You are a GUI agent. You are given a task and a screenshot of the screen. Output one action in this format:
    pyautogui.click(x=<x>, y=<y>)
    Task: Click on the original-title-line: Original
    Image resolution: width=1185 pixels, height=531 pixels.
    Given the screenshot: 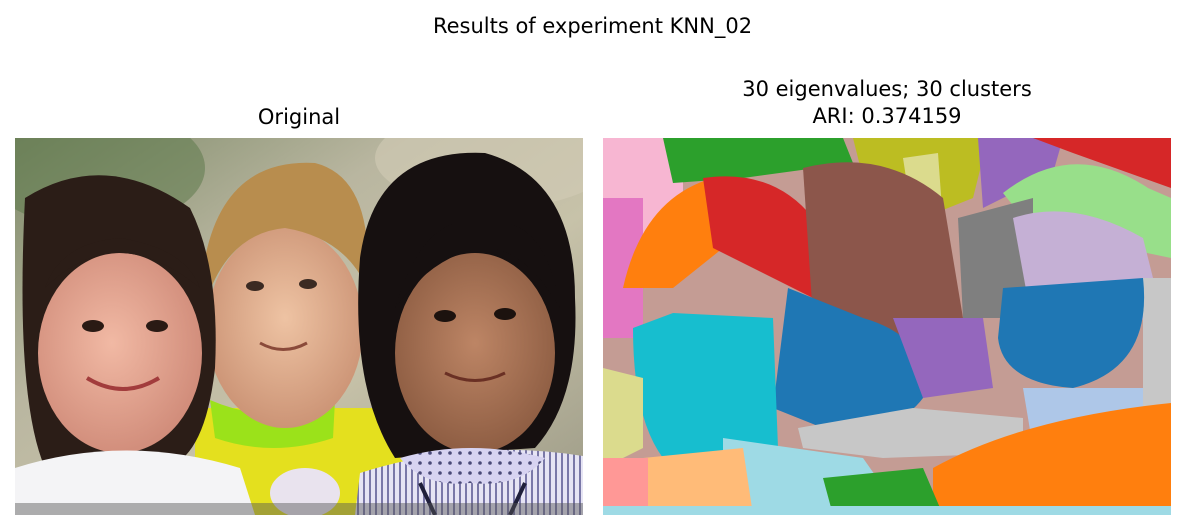 What is the action you would take?
    pyautogui.click(x=299, y=117)
    